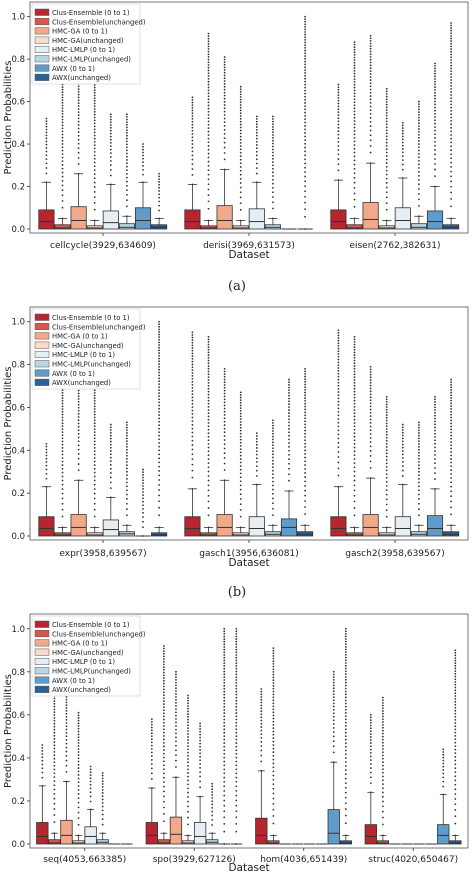 The image size is (474, 873). What do you see at coordinates (103, 246) in the screenshot?
I see `x-tick-label: cellcycle(3929,634609)` at bounding box center [103, 246].